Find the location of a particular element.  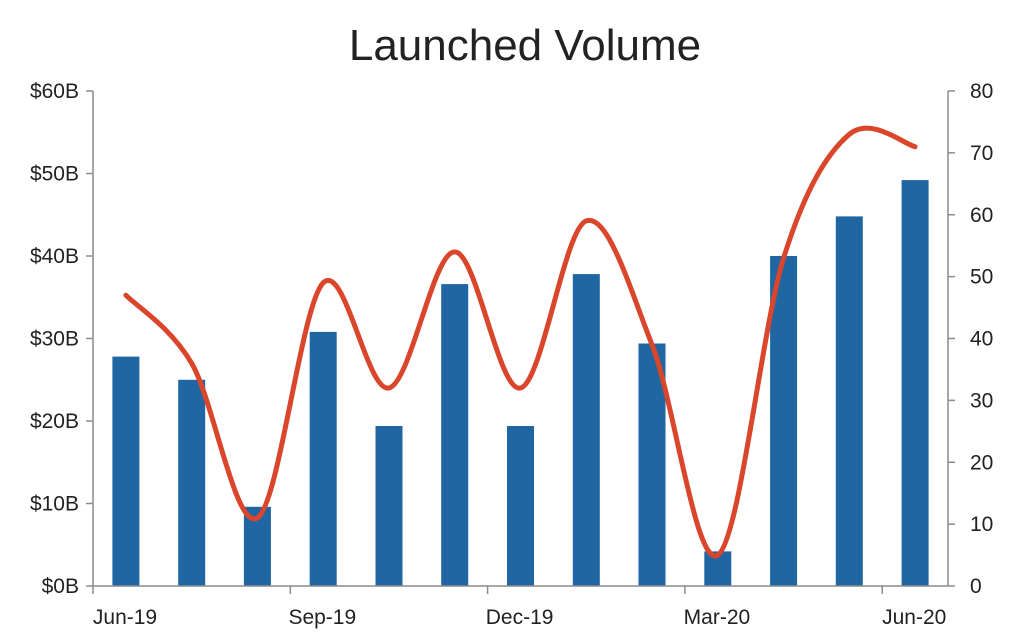

x-tick-label: Mar-20 is located at coordinates (717, 617).